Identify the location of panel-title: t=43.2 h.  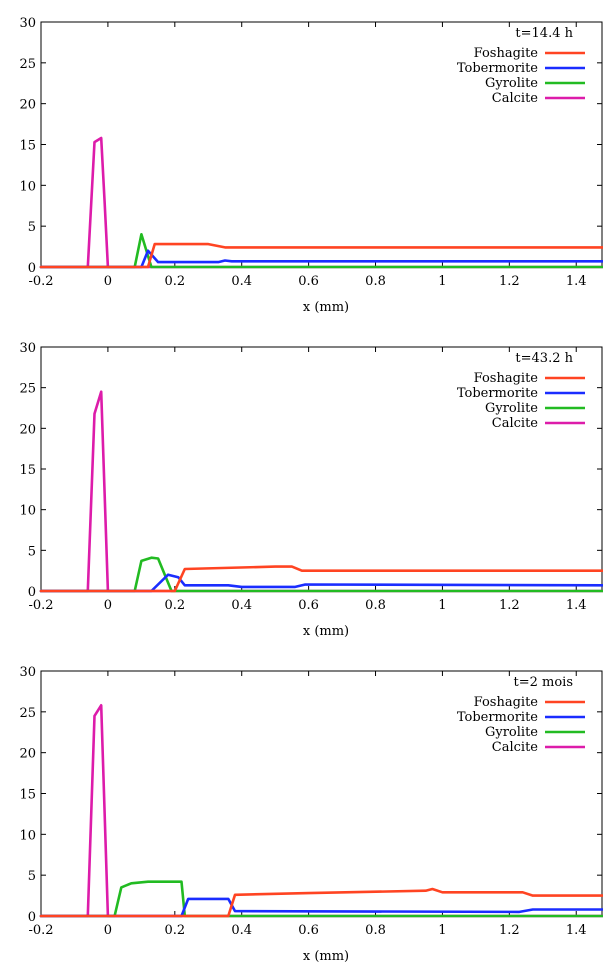
(544, 358).